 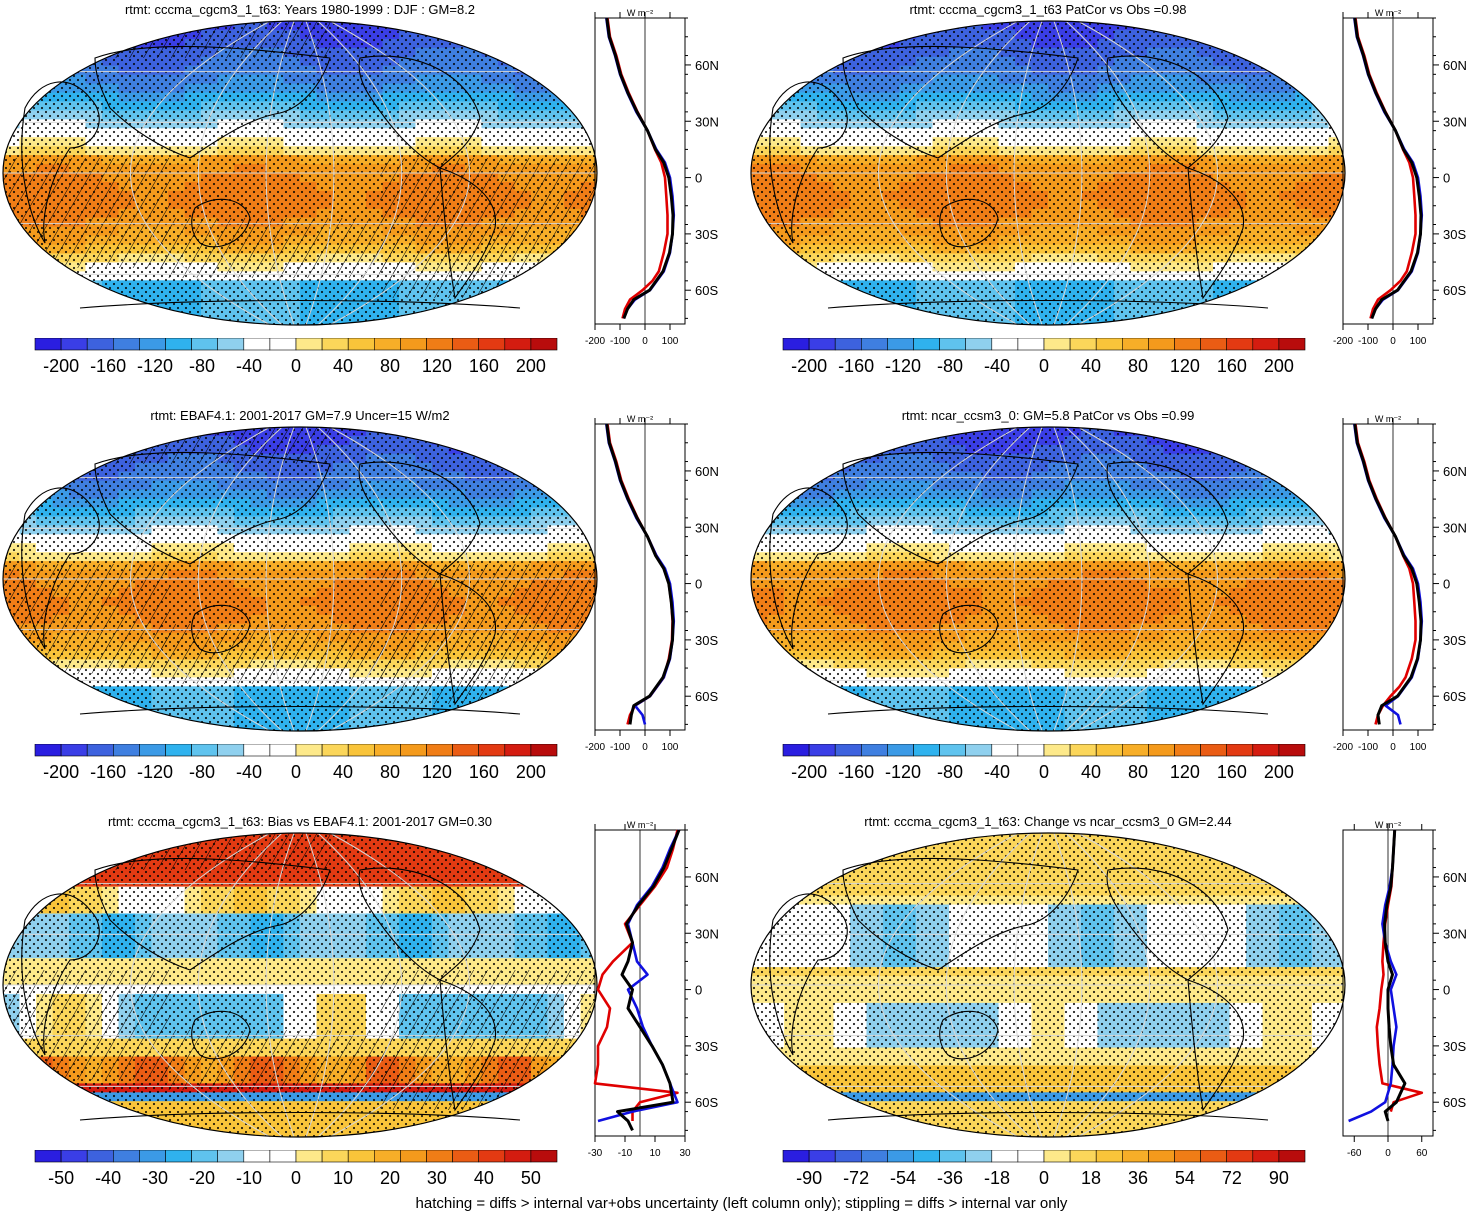 What do you see at coordinates (1232, 1178) in the screenshot?
I see `colorbar-tick-label: 72` at bounding box center [1232, 1178].